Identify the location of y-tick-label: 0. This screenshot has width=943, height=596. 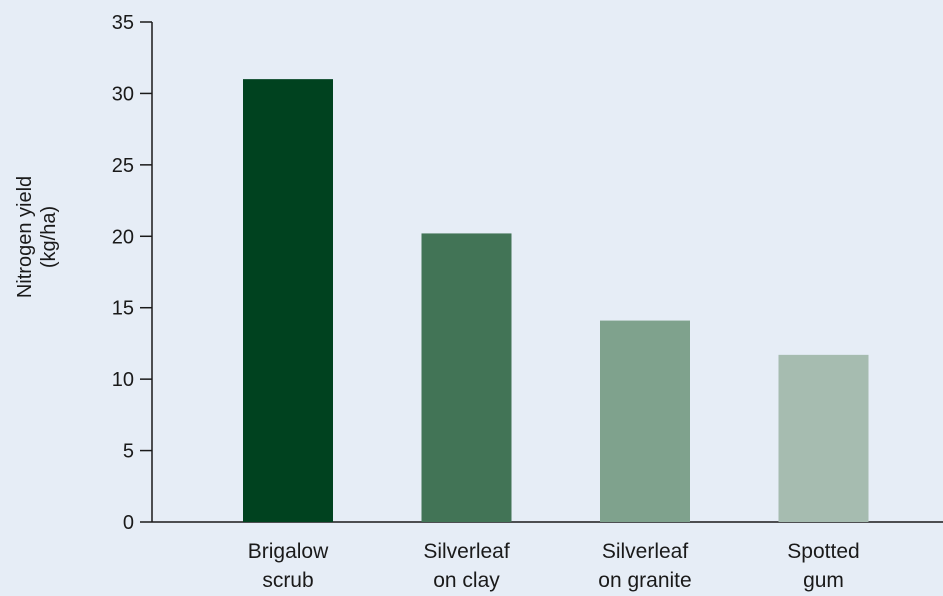
(128, 523).